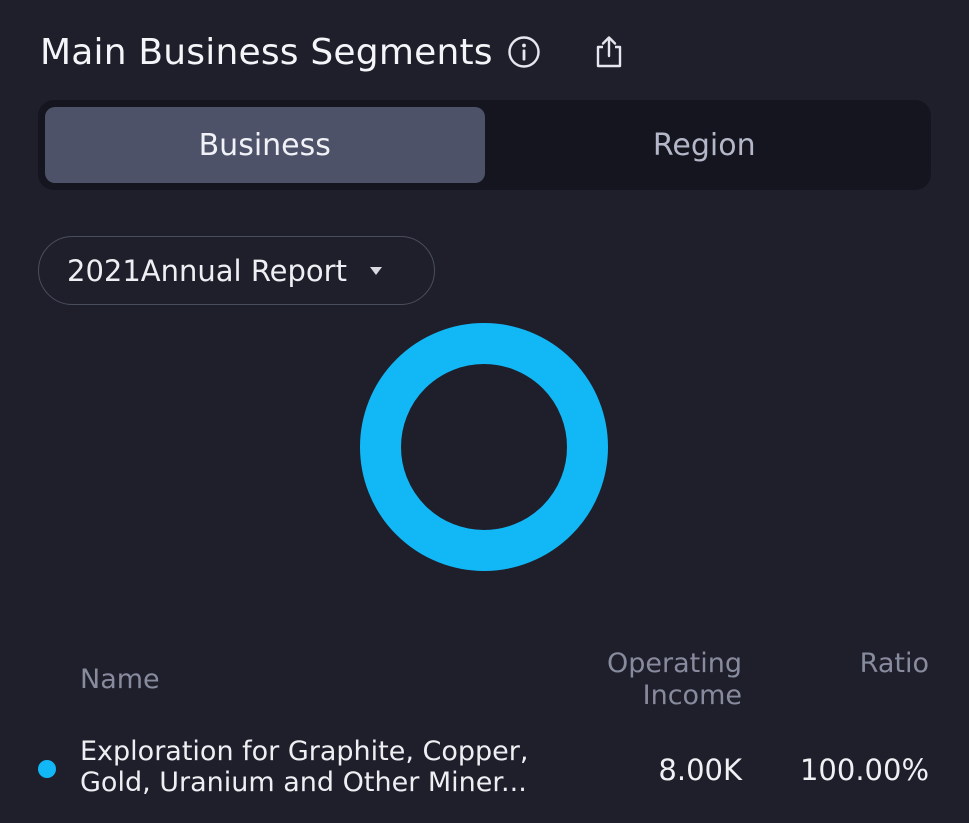 This screenshot has height=823, width=969. I want to click on report-period-dropdown: 2021Annual Report, so click(236, 270).